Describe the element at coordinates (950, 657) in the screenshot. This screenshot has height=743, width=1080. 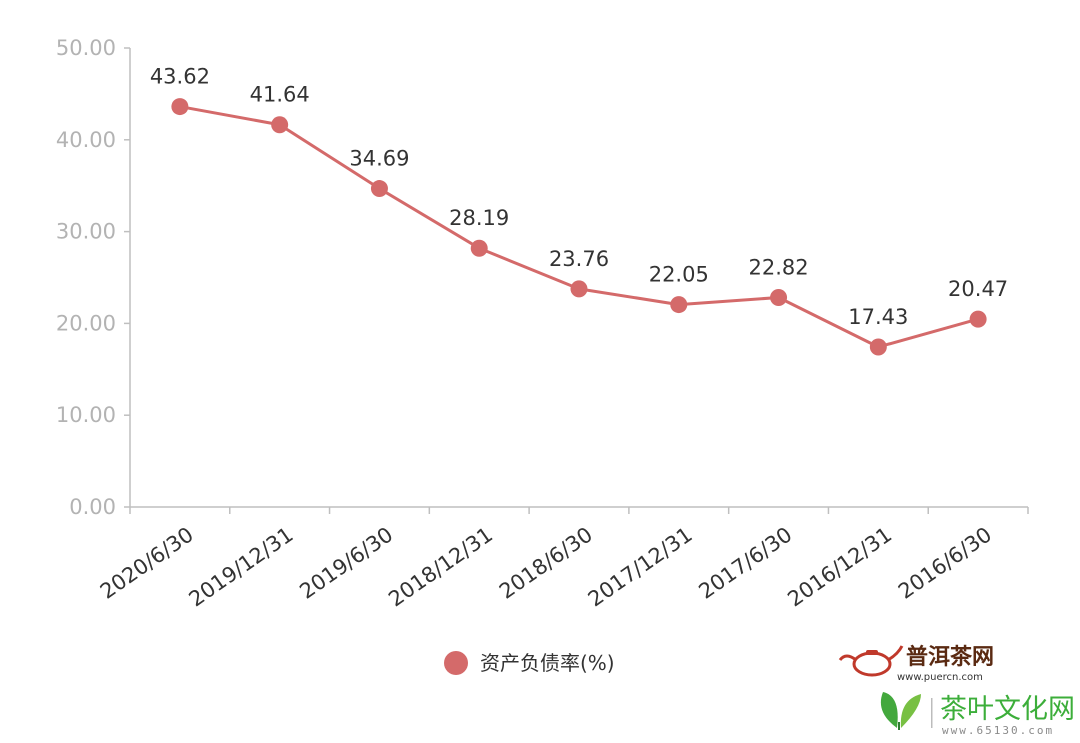
I see `watermark-site1-name: 普洱茶网` at that location.